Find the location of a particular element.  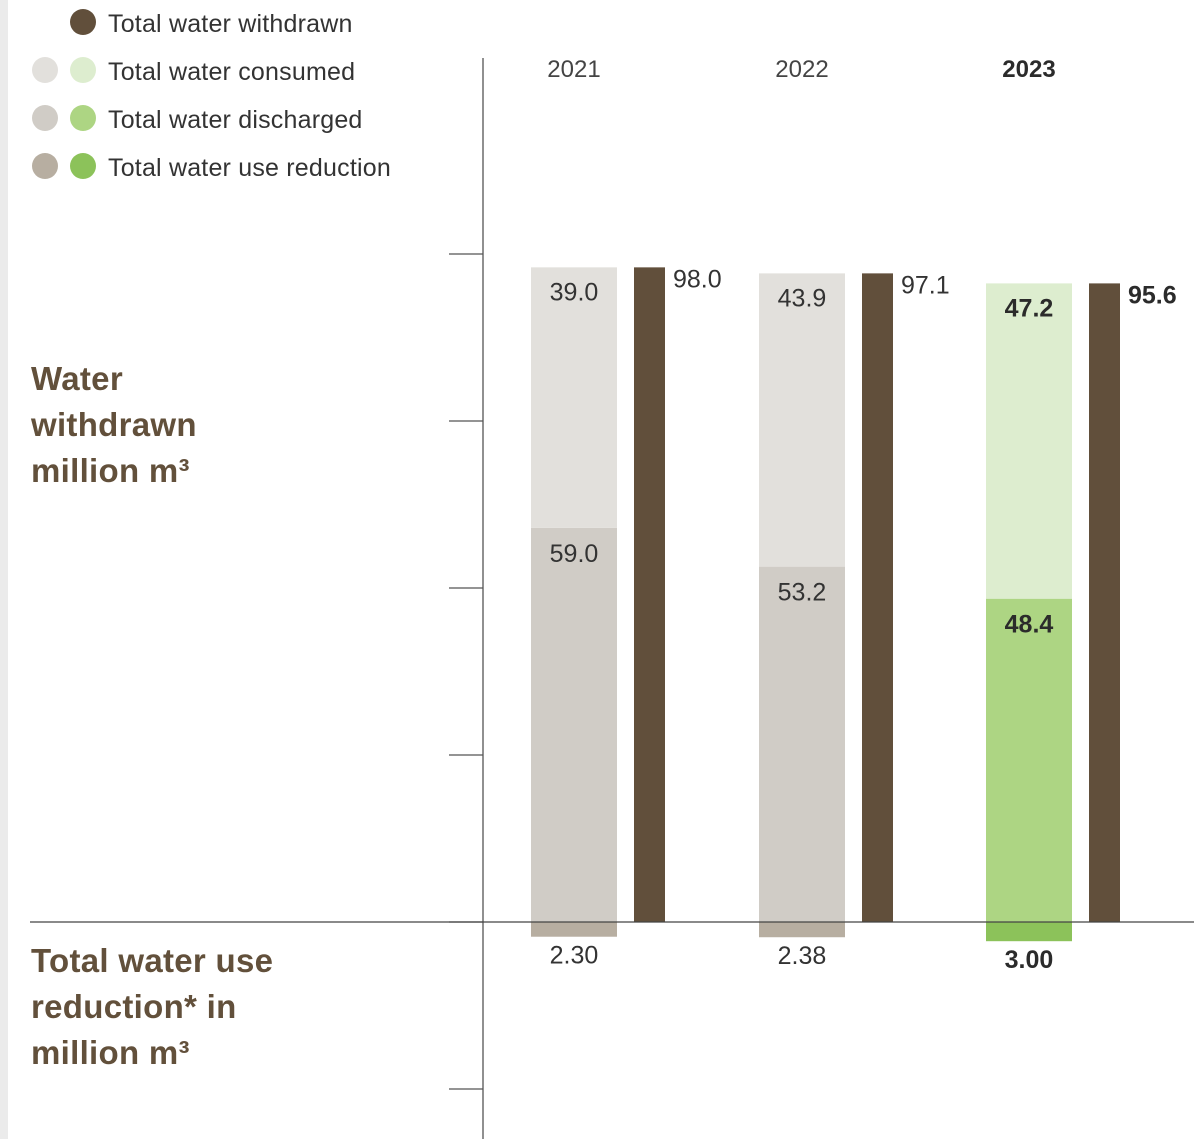

consumed-value-label: 39.0 is located at coordinates (574, 292).